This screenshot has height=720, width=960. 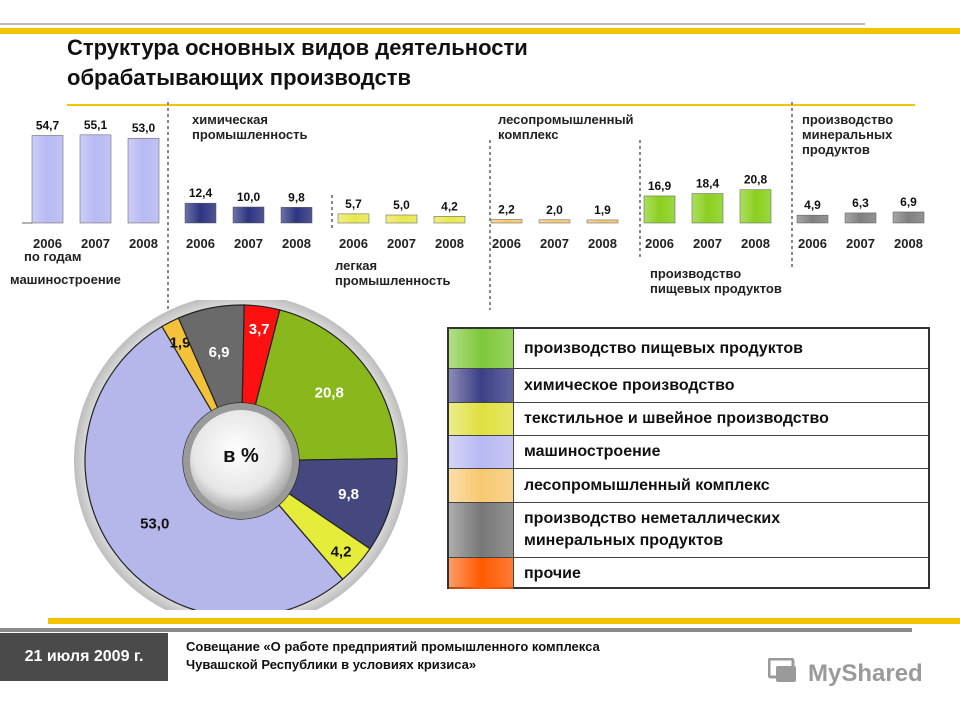 What do you see at coordinates (756, 180) in the screenshot?
I see `bar-value-label: 20,8` at bounding box center [756, 180].